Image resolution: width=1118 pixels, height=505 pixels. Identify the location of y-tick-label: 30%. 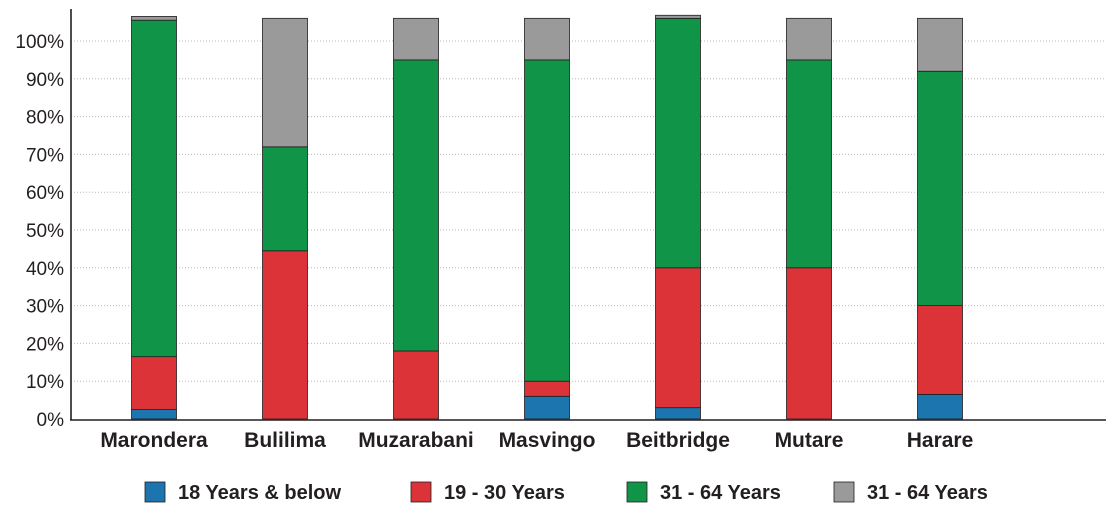
(45, 307).